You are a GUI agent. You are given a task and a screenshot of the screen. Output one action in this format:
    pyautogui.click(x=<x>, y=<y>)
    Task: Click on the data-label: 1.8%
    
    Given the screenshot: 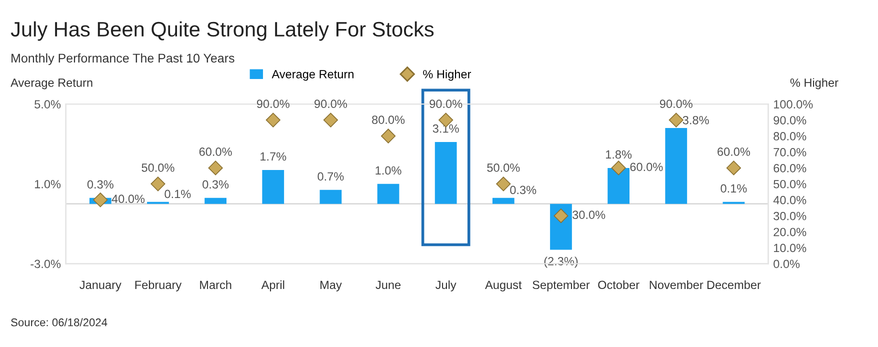 What is the action you would take?
    pyautogui.click(x=619, y=154)
    